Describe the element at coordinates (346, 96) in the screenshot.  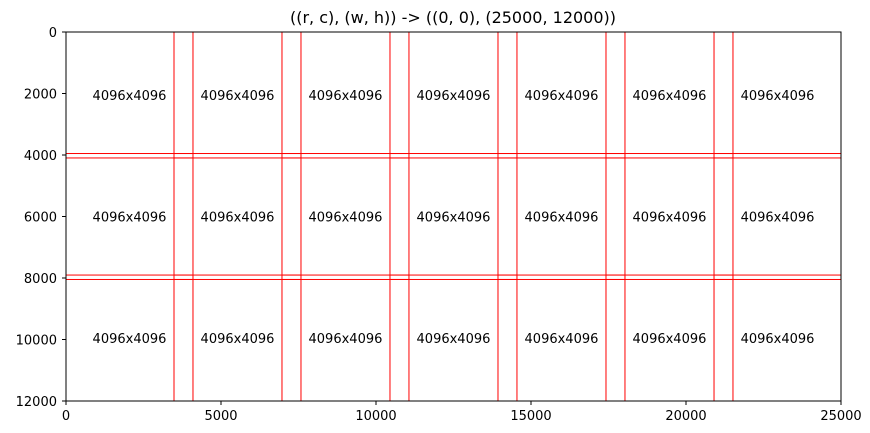
I see `tile-label-2: 4096x4096` at that location.